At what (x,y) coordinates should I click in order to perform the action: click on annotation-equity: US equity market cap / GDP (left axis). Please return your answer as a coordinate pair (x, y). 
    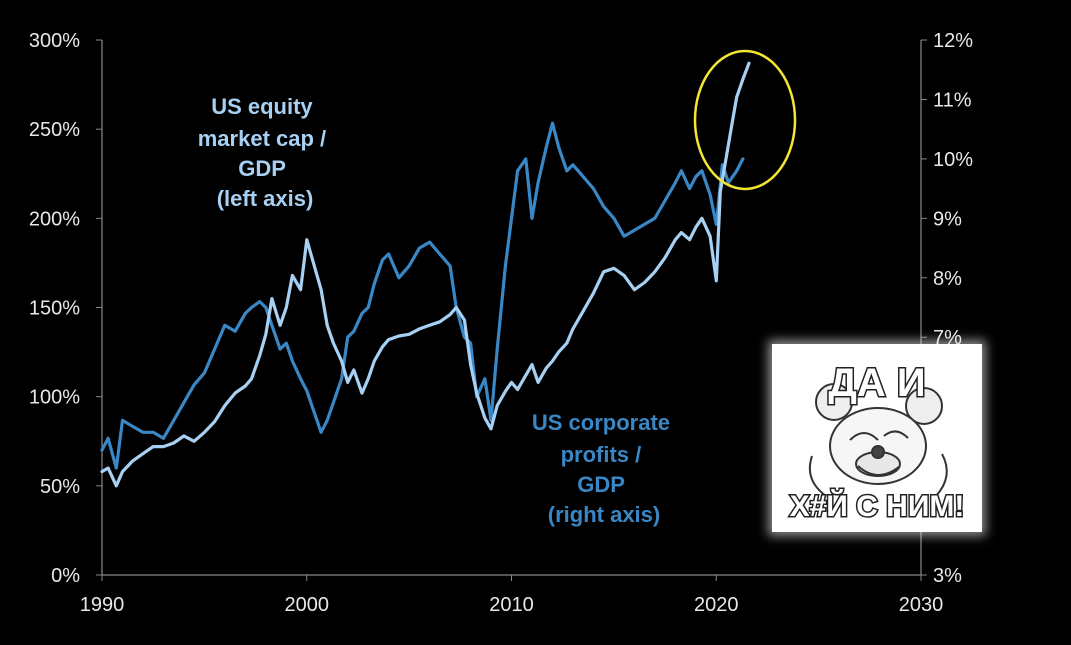
    Looking at the image, I should click on (265, 152).